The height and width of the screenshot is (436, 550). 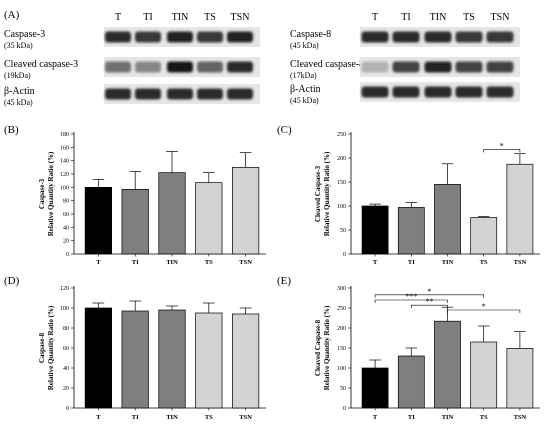 What do you see at coordinates (405, 17) in the screenshot?
I see `lane-label: TI` at bounding box center [405, 17].